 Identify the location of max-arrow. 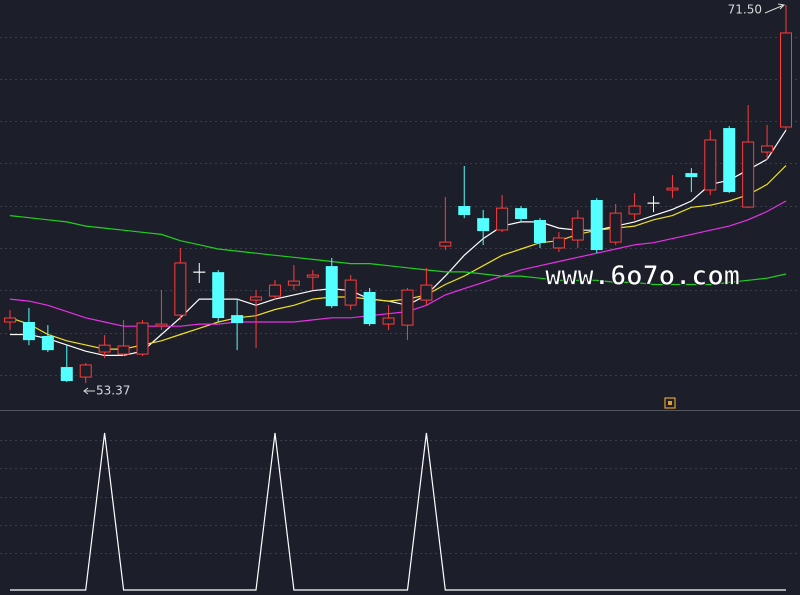
(775, 8).